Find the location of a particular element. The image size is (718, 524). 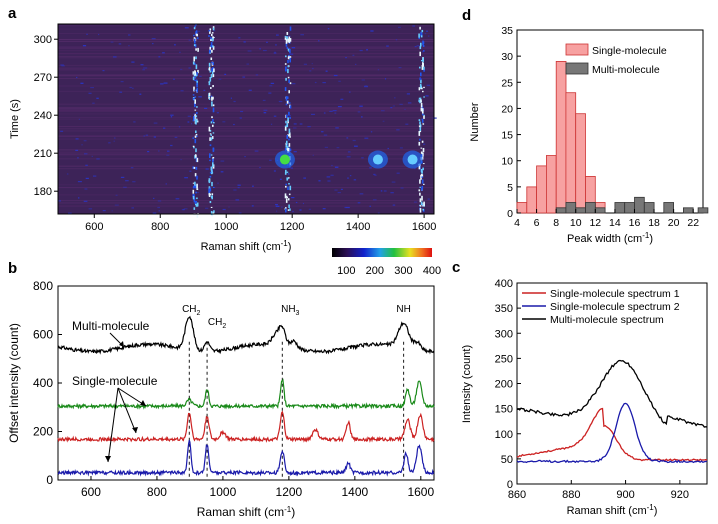

heatmap-x-axis-label: Raman shift (cm-1) is located at coordinates (246, 246).